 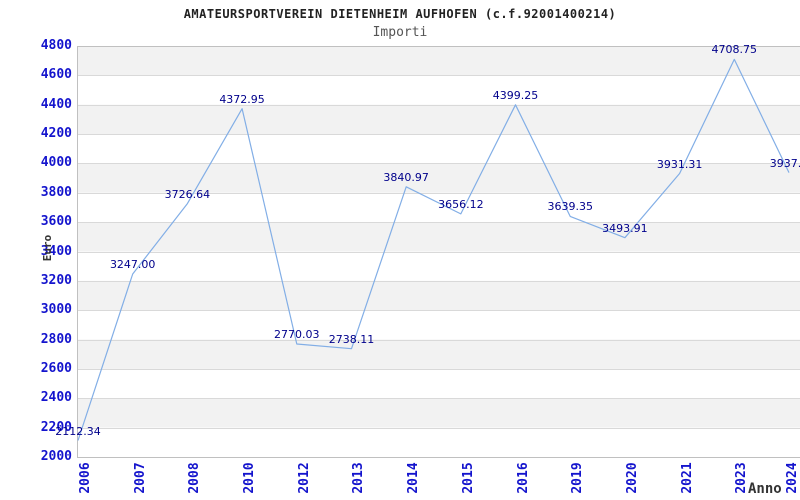 What do you see at coordinates (679, 164) in the screenshot?
I see `data-point-label: 3931.31` at bounding box center [679, 164].